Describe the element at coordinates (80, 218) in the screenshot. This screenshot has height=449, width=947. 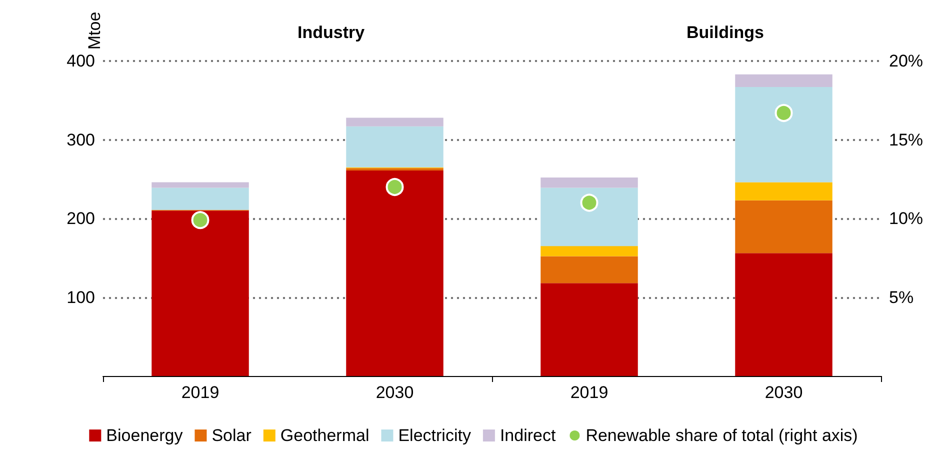
I see `y-tick-label: 200` at that location.